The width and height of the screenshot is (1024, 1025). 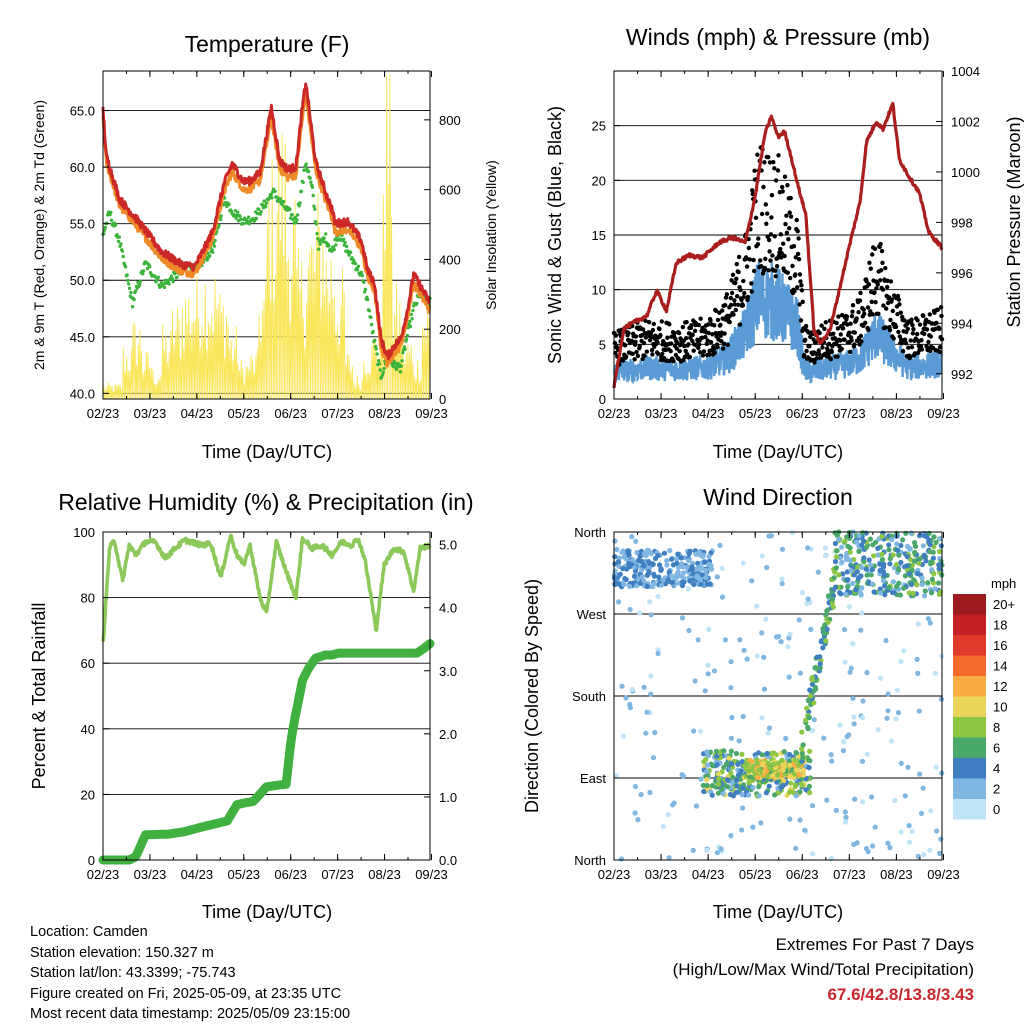 I want to click on y-tick-label: 10, so click(x=599, y=290).